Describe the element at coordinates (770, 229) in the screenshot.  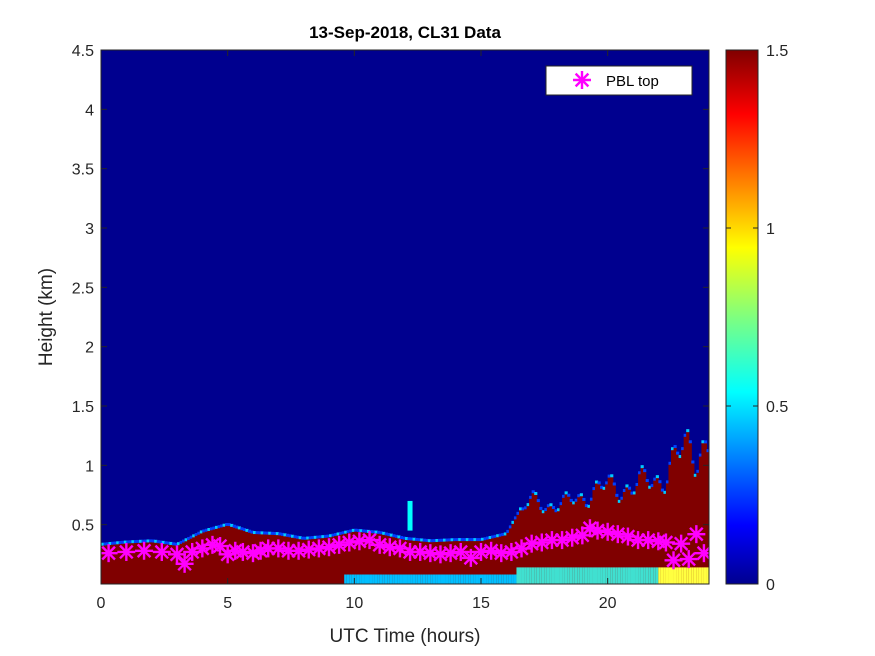
I see `colorbar-tick-label: 1` at that location.